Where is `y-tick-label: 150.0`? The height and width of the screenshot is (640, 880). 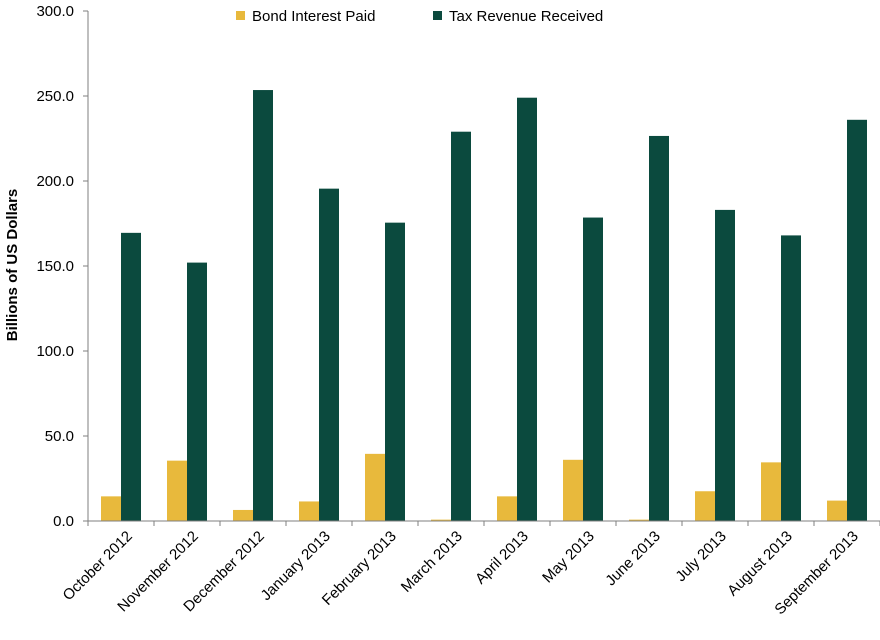
y-tick-label: 150.0 is located at coordinates (55, 266).